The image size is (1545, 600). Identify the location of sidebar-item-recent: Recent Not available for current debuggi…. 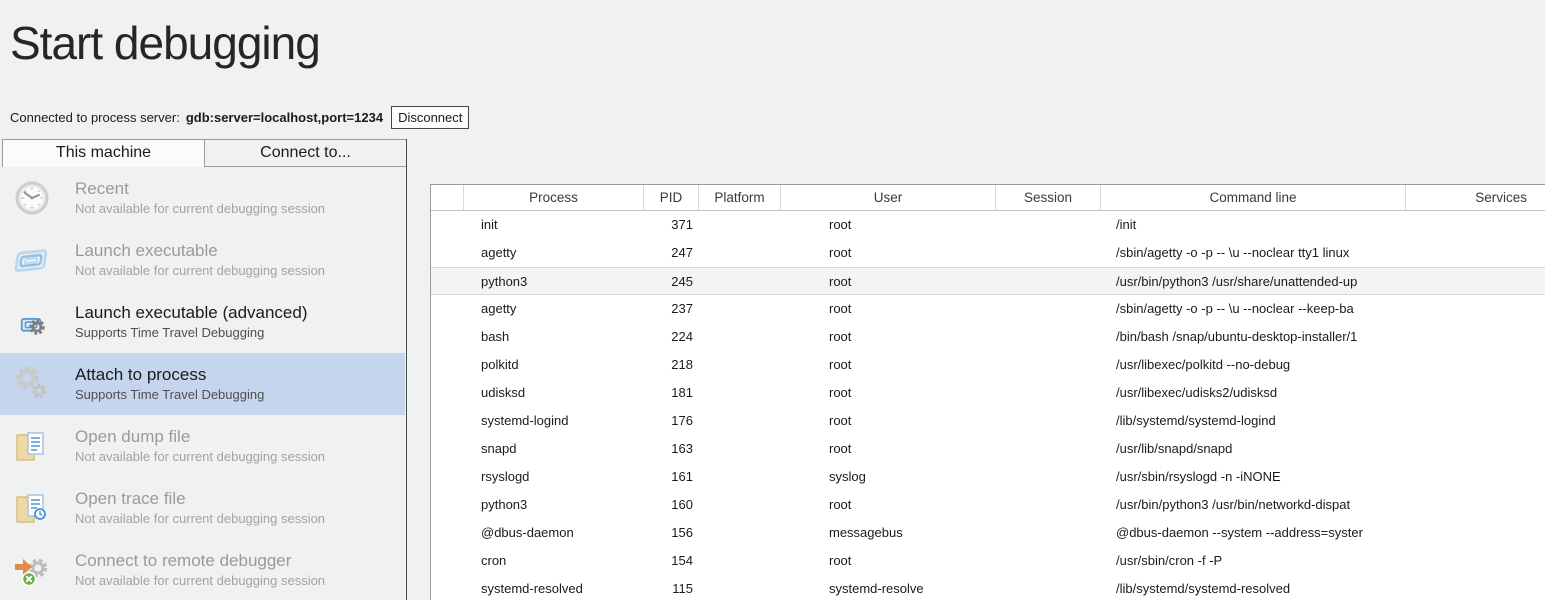
(202, 198).